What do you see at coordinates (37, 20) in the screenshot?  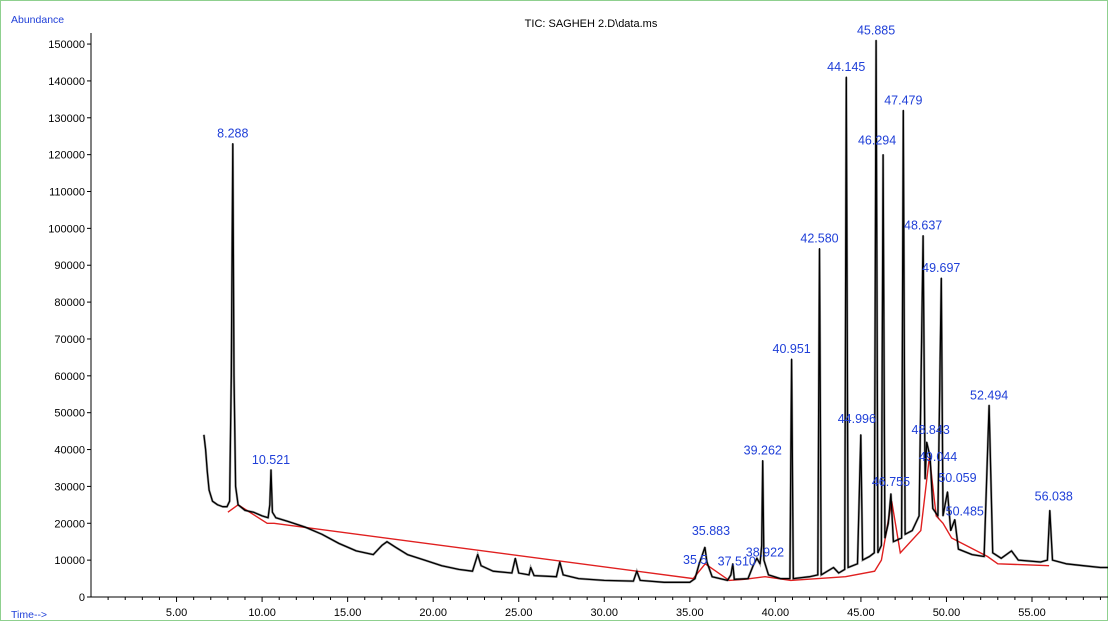 I see `y-axis-title: Abundance` at bounding box center [37, 20].